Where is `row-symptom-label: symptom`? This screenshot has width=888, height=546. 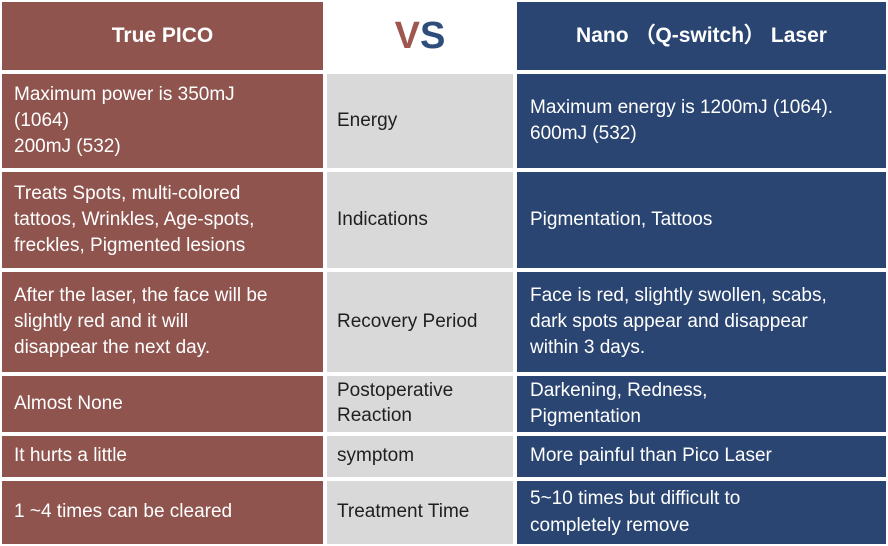 row-symptom-label: symptom is located at coordinates (420, 456).